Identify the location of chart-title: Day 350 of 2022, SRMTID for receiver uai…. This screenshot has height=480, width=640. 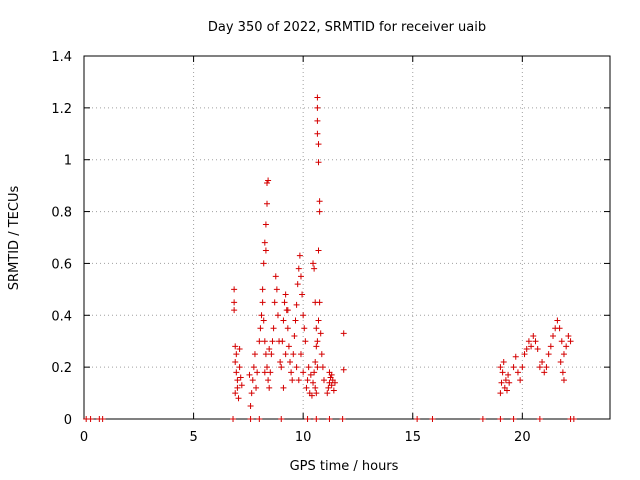
(347, 27).